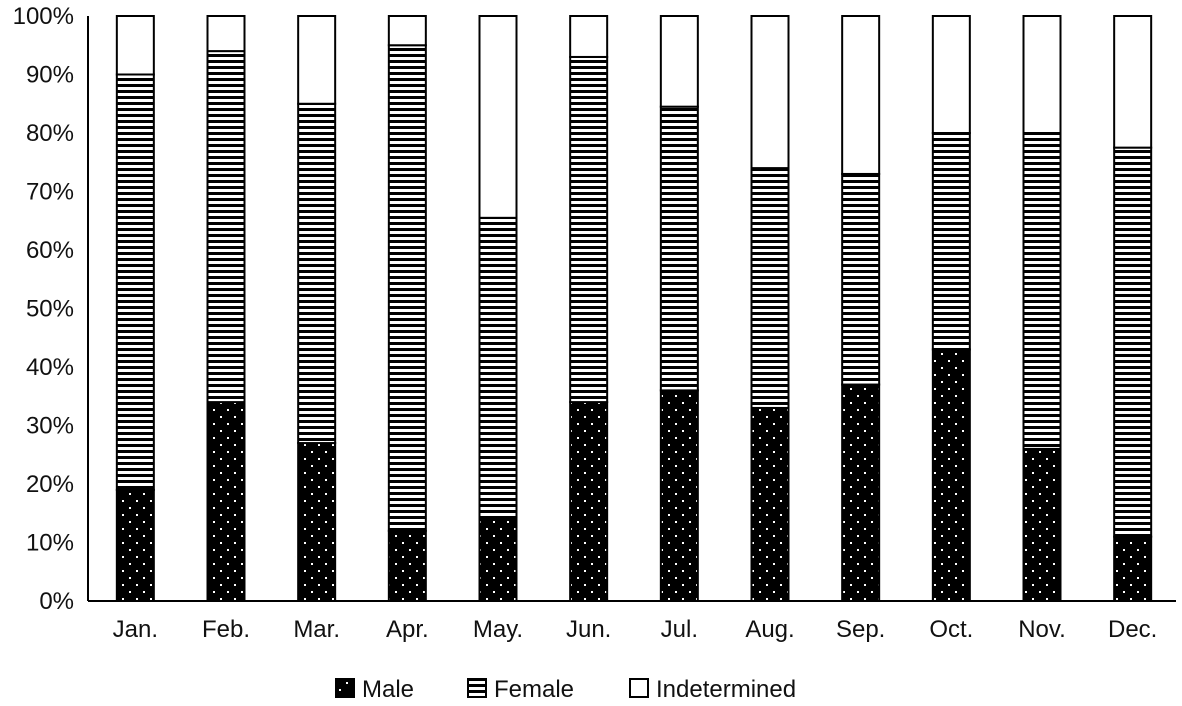 The width and height of the screenshot is (1182, 706). What do you see at coordinates (316, 629) in the screenshot?
I see `x-tick-label: Mar.` at bounding box center [316, 629].